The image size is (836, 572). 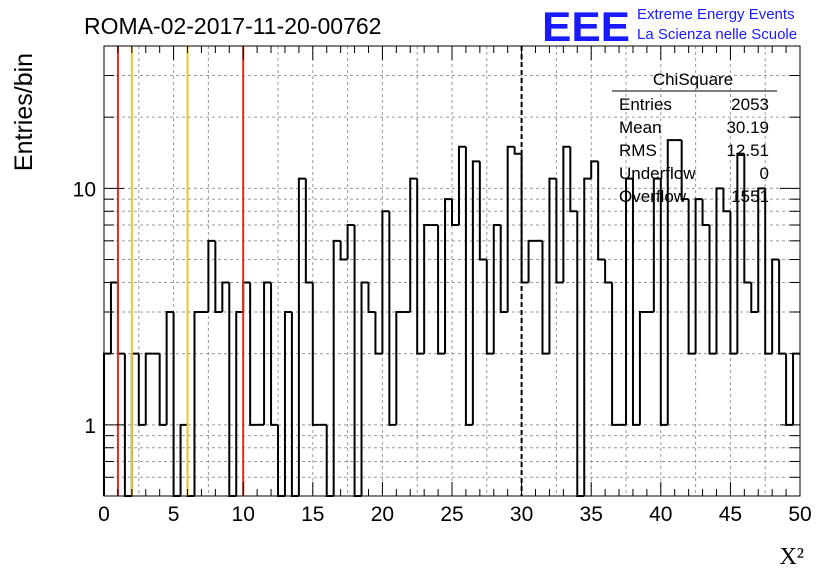 What do you see at coordinates (645, 104) in the screenshot?
I see `stats-label-entries: Entries` at bounding box center [645, 104].